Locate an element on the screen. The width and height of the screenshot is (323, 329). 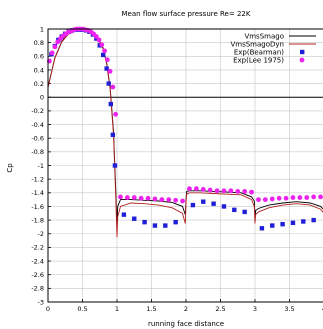
legend-label-exp-bearman: Exp(Bearman) is located at coordinates (259, 53).